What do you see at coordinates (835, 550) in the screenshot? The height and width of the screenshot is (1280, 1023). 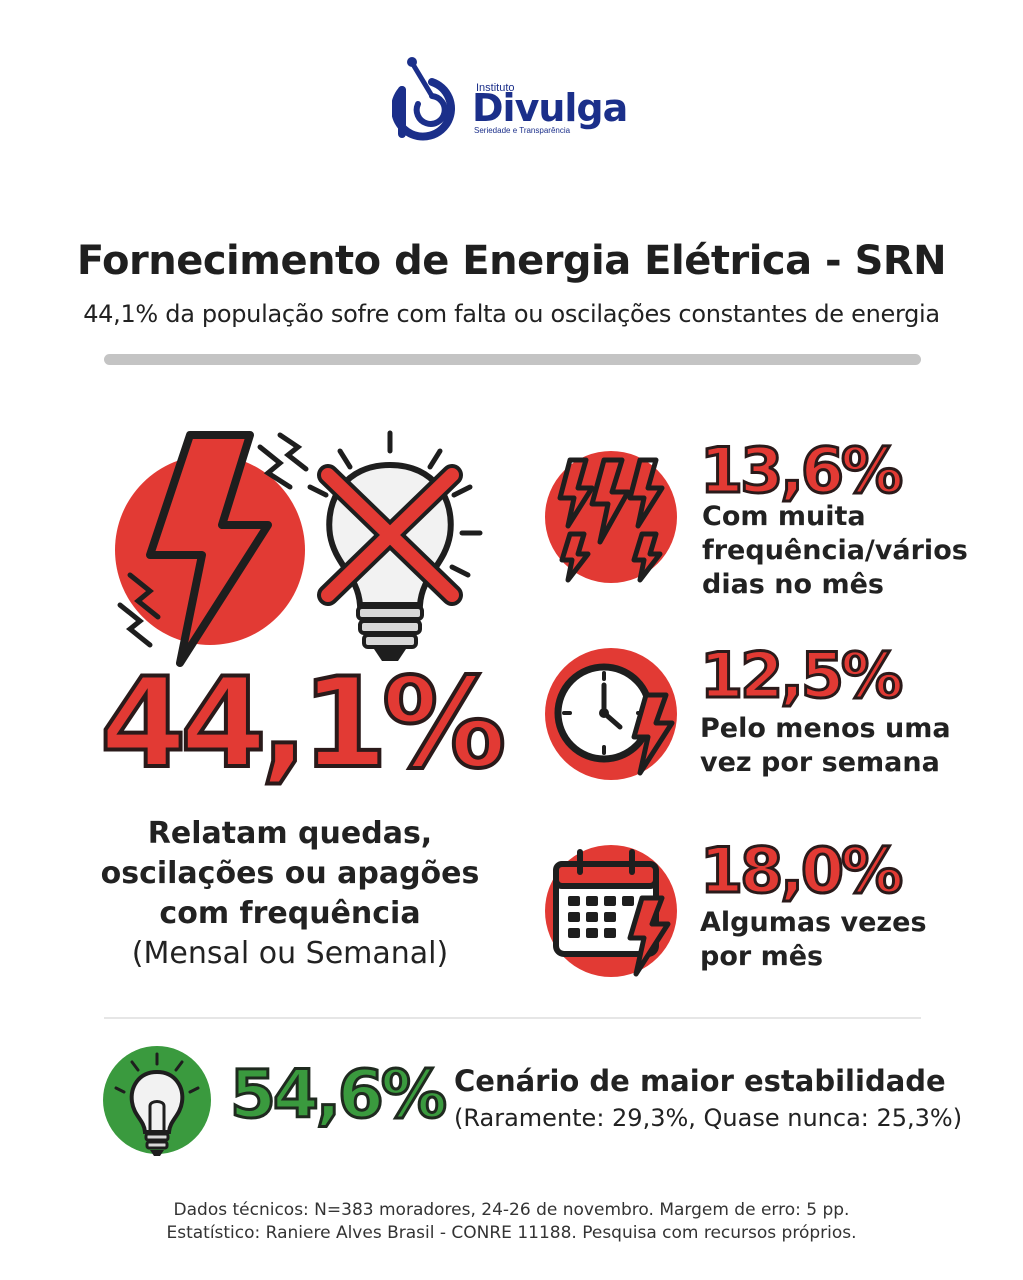 I see `stat-label: Com muita frequência/vários dias no mês` at bounding box center [835, 550].